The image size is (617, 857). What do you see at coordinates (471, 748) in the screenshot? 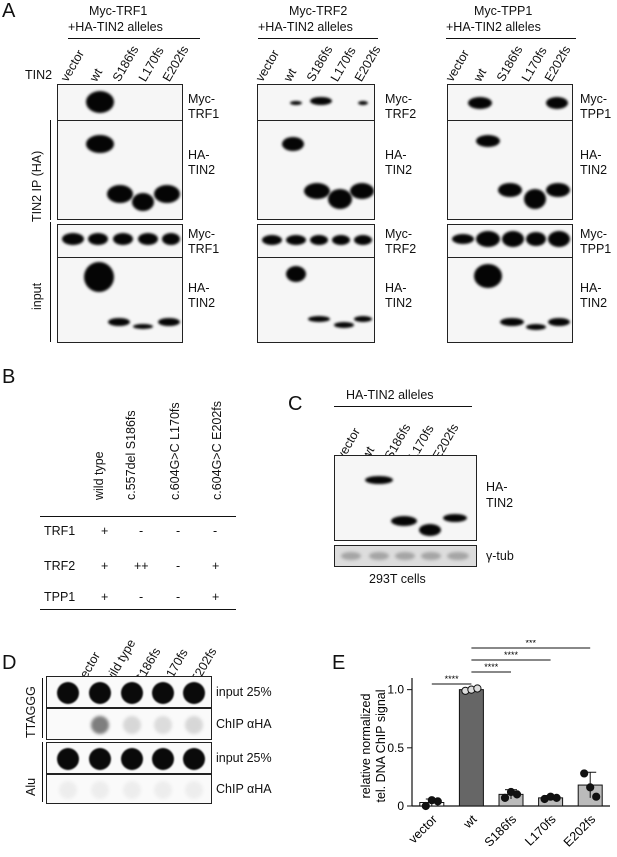
I see `bar-wt` at bounding box center [471, 748].